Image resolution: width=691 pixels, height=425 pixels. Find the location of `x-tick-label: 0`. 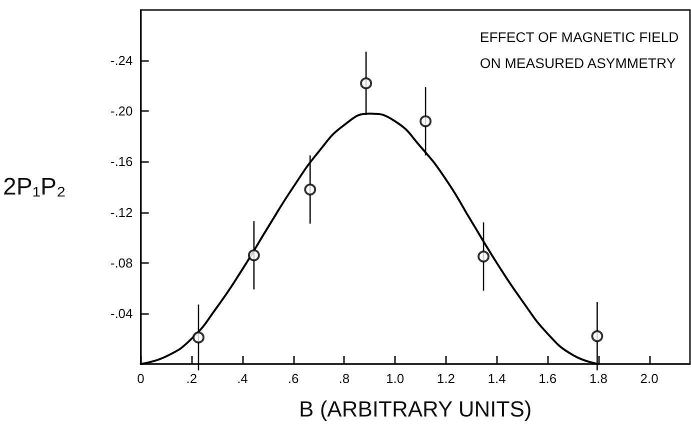

x-tick-label: 0 is located at coordinates (140, 378).